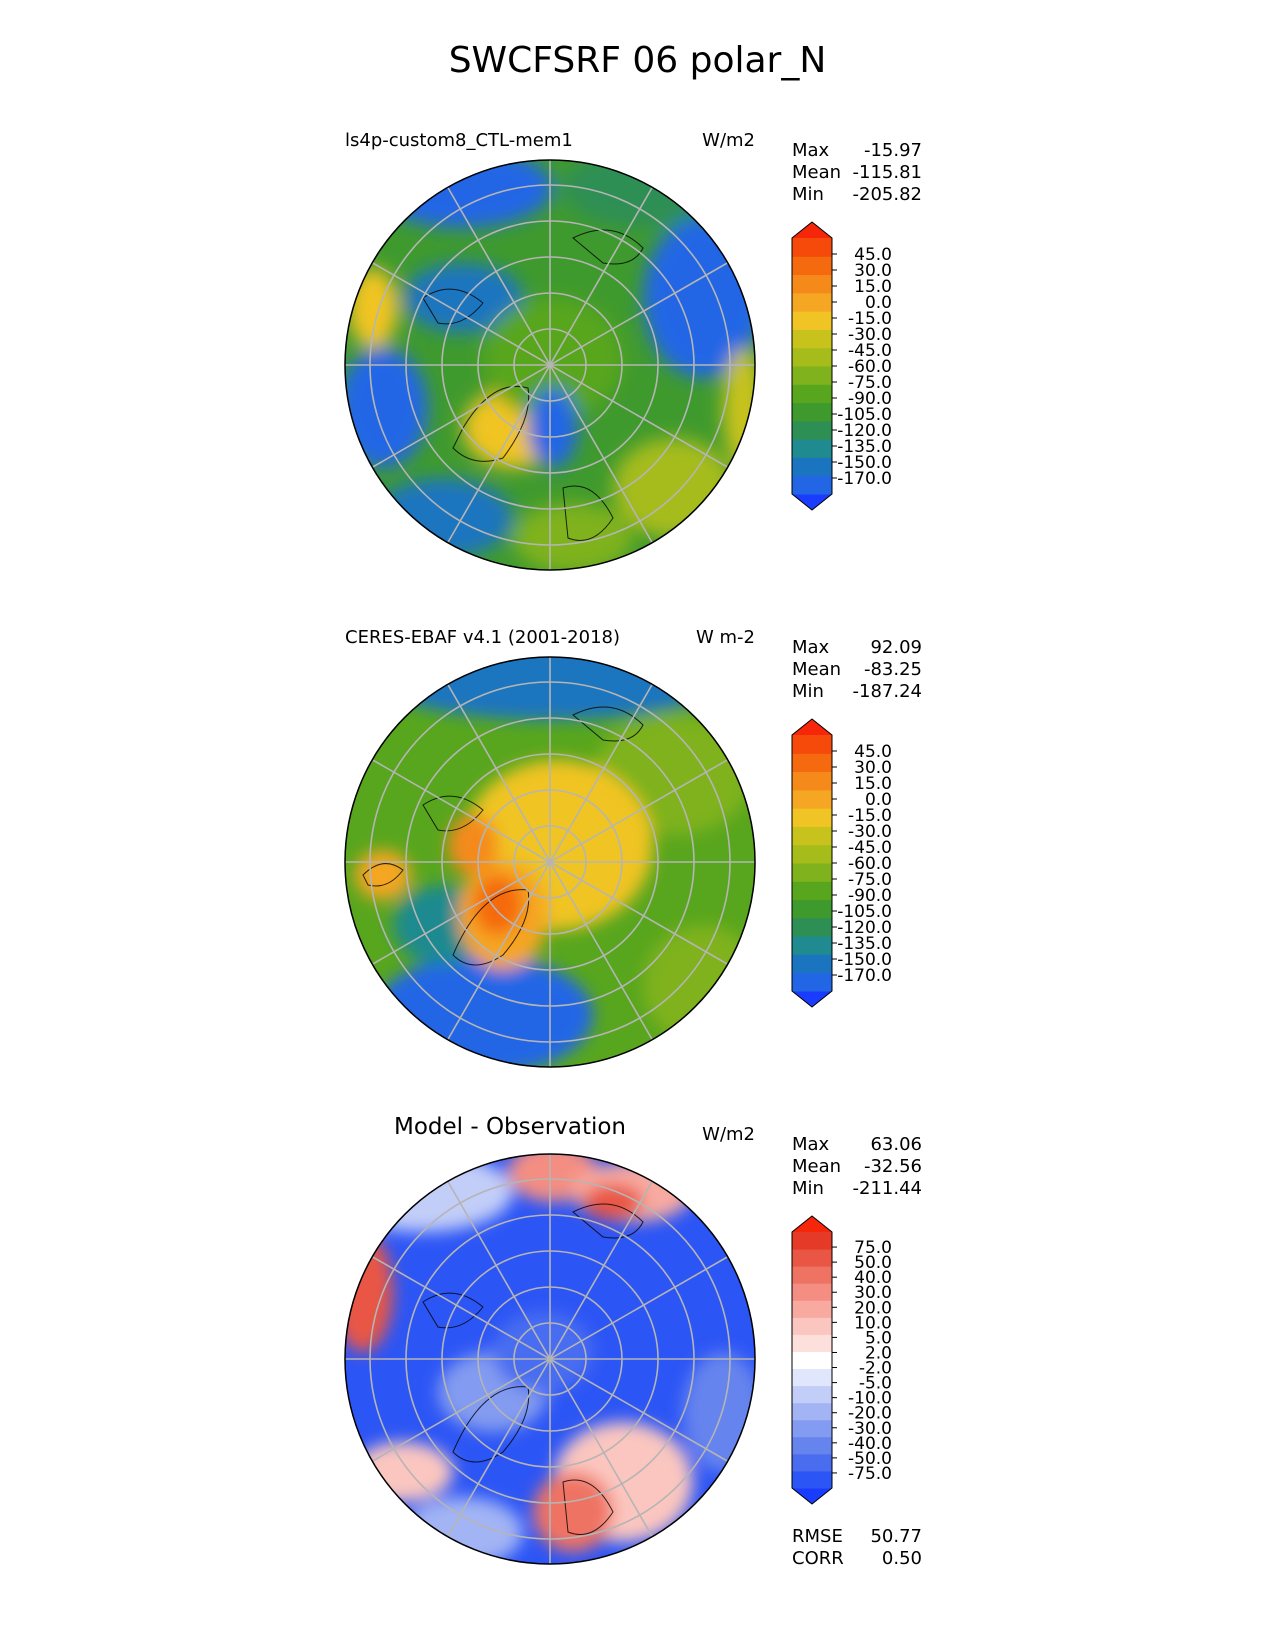  Describe the element at coordinates (857, 1548) in the screenshot. I see `metrics-box: RMSE 50.77 CORR 0.50` at that location.